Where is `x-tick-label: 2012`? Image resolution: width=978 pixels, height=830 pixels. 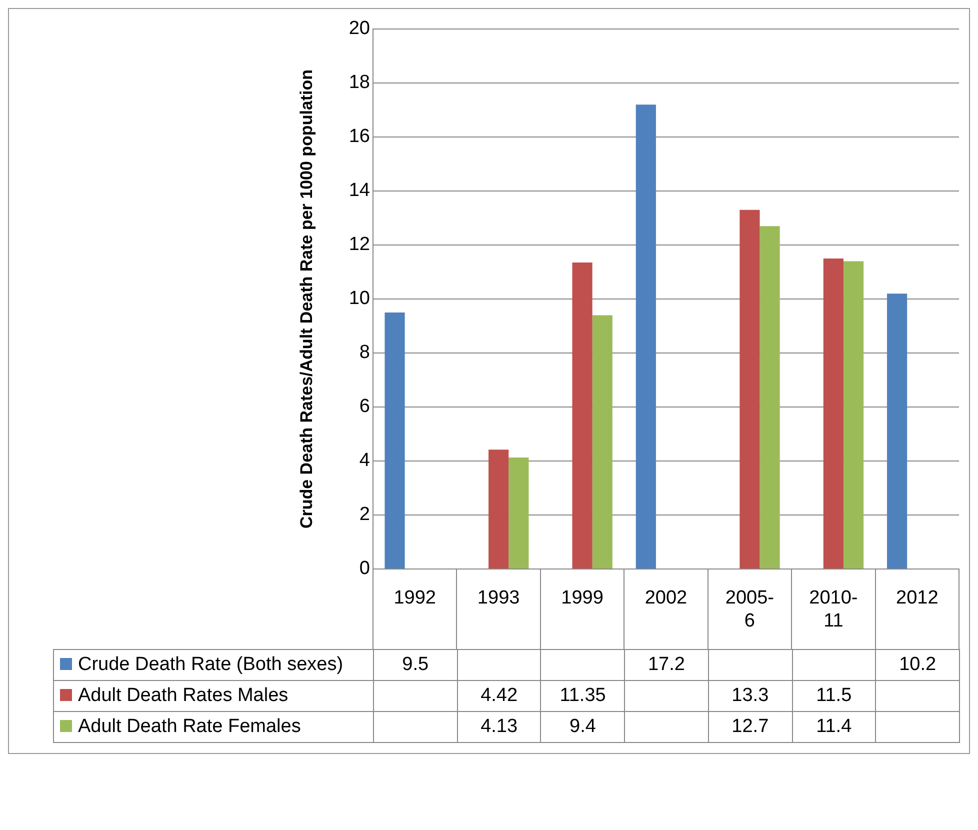
x-tick-label: 2012 is located at coordinates (917, 598).